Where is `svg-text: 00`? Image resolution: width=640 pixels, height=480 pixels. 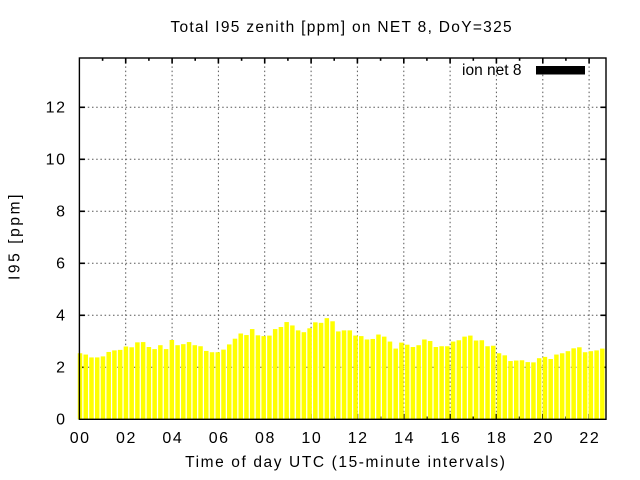
svg-text: 00 is located at coordinates (80, 438).